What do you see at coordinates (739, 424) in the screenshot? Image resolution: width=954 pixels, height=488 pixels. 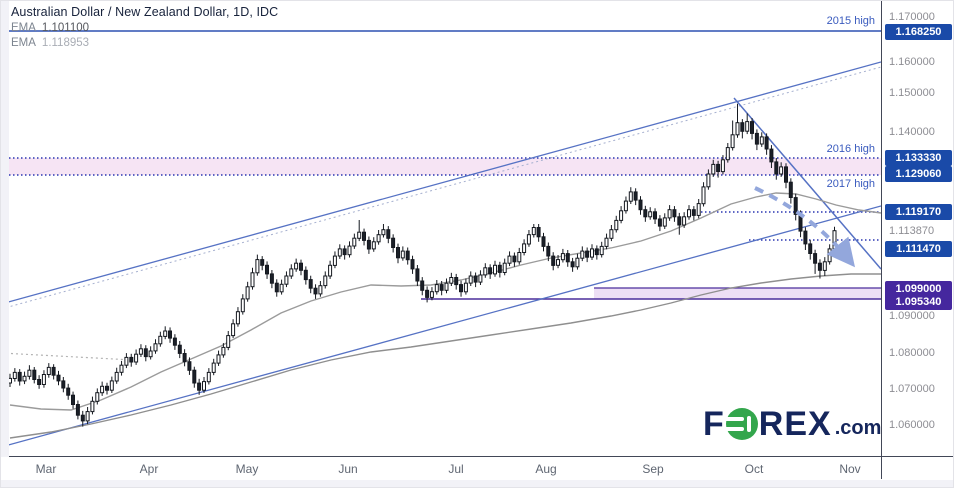 I see `logo-globe-icon` at bounding box center [739, 424].